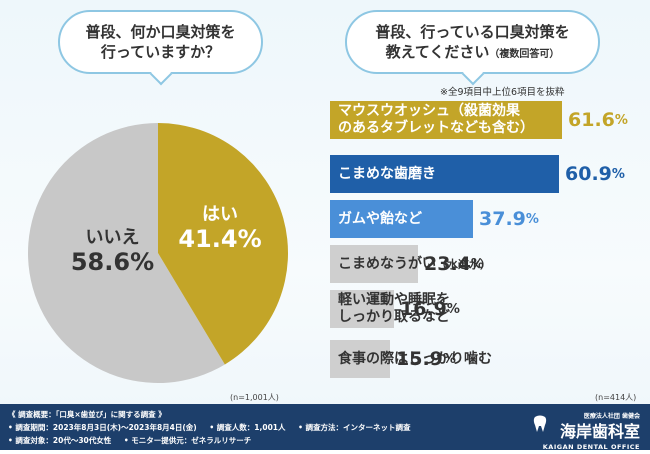  I want to click on clinic-logo: 医療法人社団 歯健会 海岸歯科室 KAIGAN DENTAL OFFICE, so click(591, 432).